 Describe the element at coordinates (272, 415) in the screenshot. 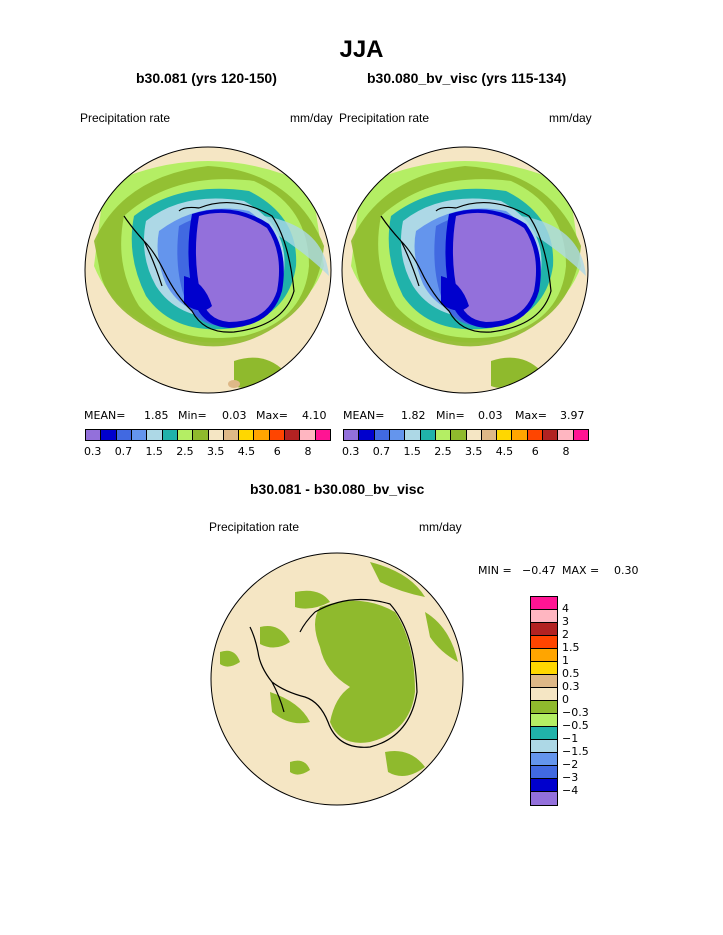

I see `left-max-label: Max=` at that location.